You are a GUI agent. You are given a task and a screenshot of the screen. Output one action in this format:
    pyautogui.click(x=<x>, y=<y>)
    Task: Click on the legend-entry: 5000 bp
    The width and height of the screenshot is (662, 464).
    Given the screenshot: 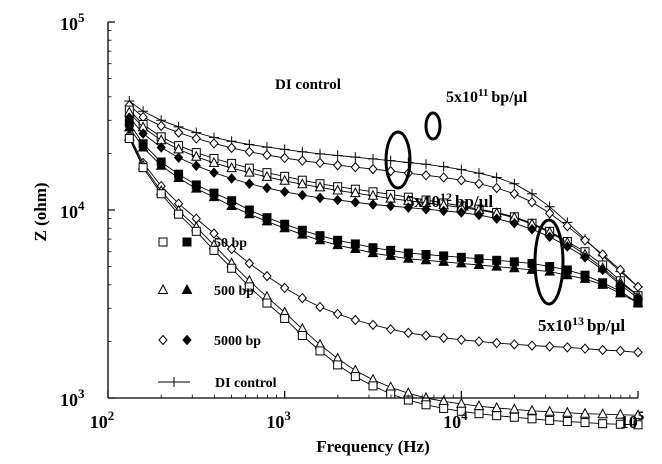 What is the action you would take?
    pyautogui.click(x=209, y=341)
    